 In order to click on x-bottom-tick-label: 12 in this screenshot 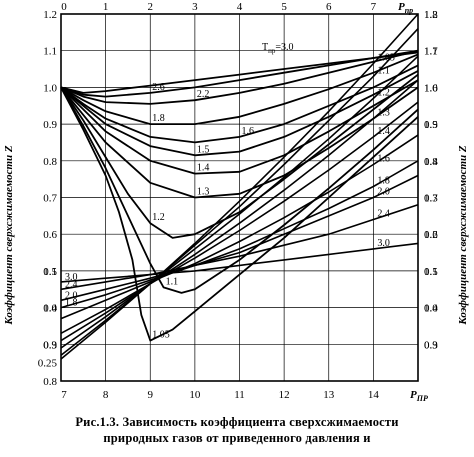, I will do `click(284, 395)`.